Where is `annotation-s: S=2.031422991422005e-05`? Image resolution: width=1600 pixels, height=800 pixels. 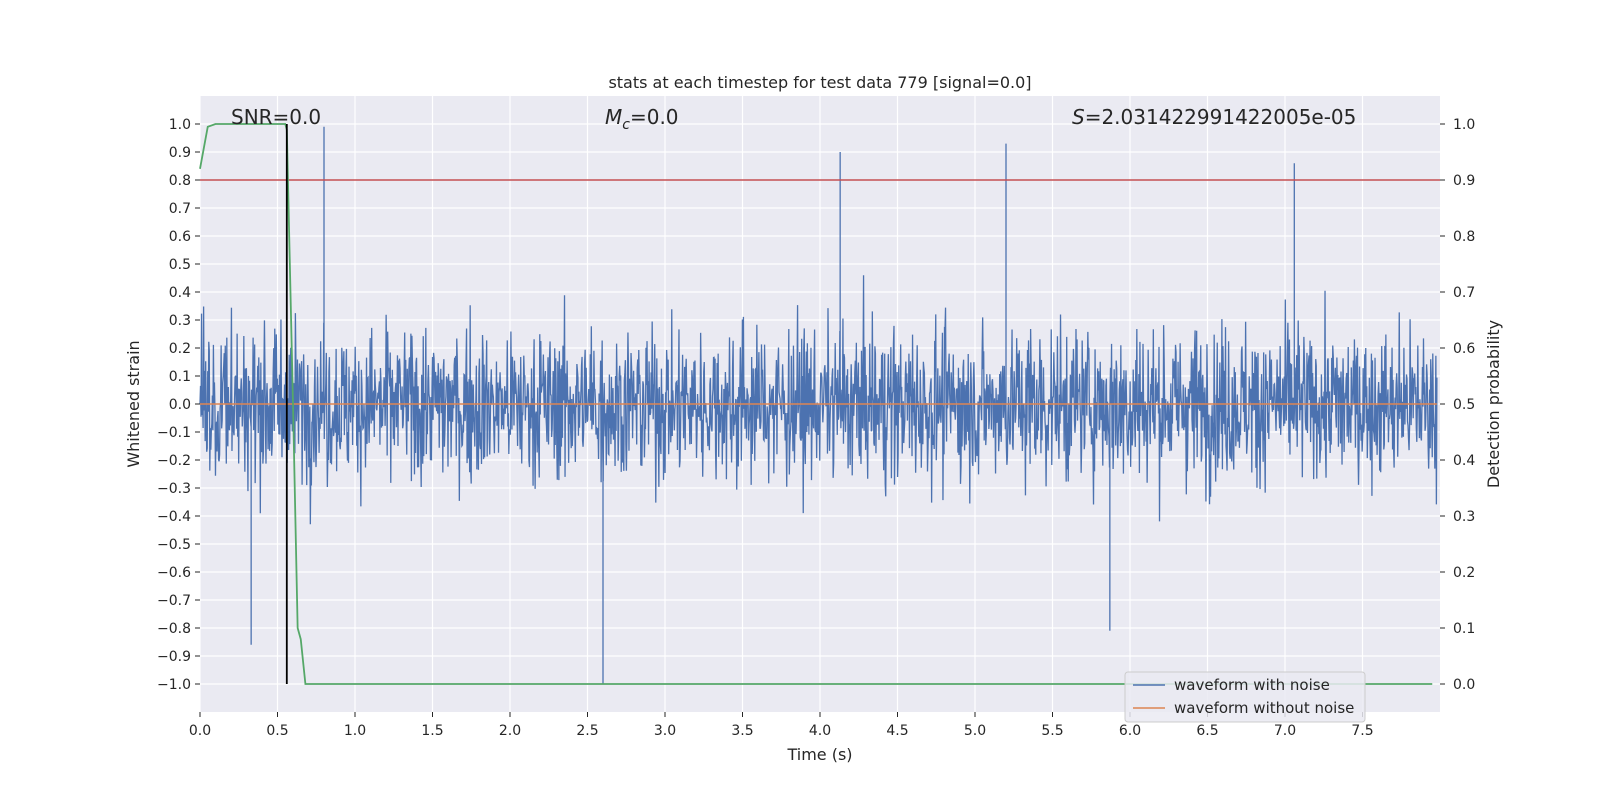 annotation-s: S=2.031422991422005e-05 is located at coordinates (1214, 117).